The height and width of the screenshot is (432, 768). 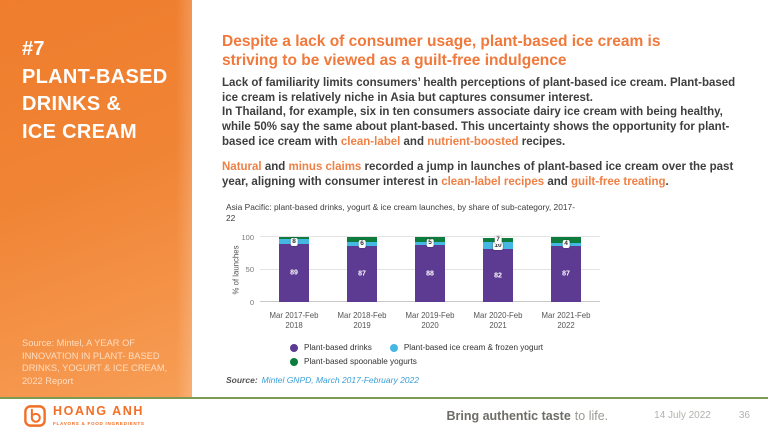 I want to click on x-axis-label: Mar 2017-Feb 2018, so click(x=294, y=321).